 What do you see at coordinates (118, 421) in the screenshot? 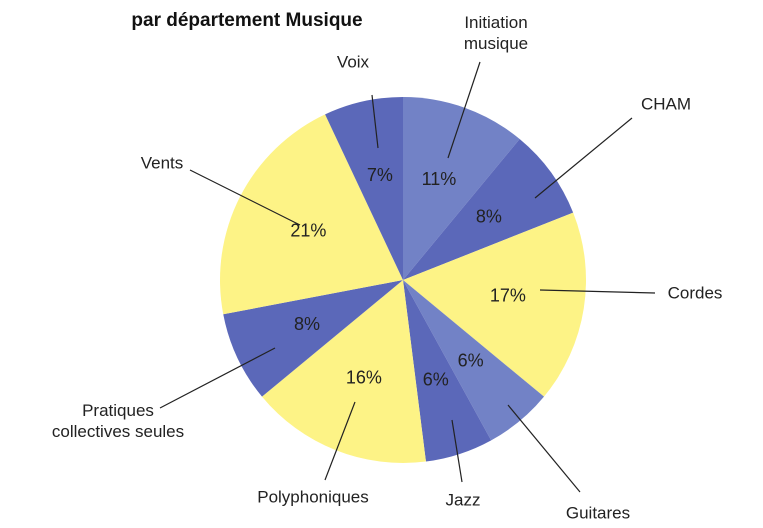
I see `category-label: Pratiques collectives seules` at bounding box center [118, 421].